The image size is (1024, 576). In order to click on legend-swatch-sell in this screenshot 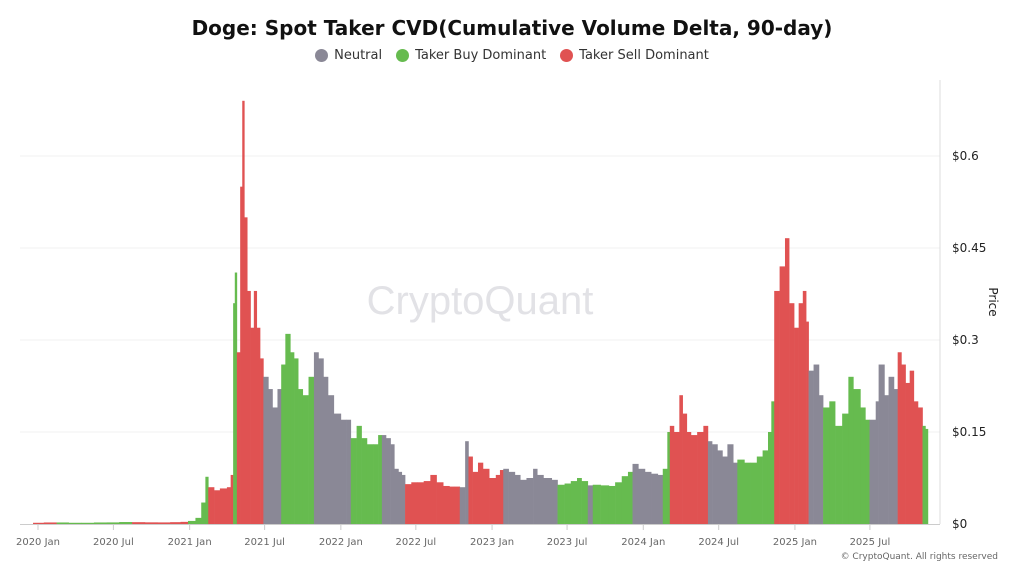, I will do `click(567, 55)`.